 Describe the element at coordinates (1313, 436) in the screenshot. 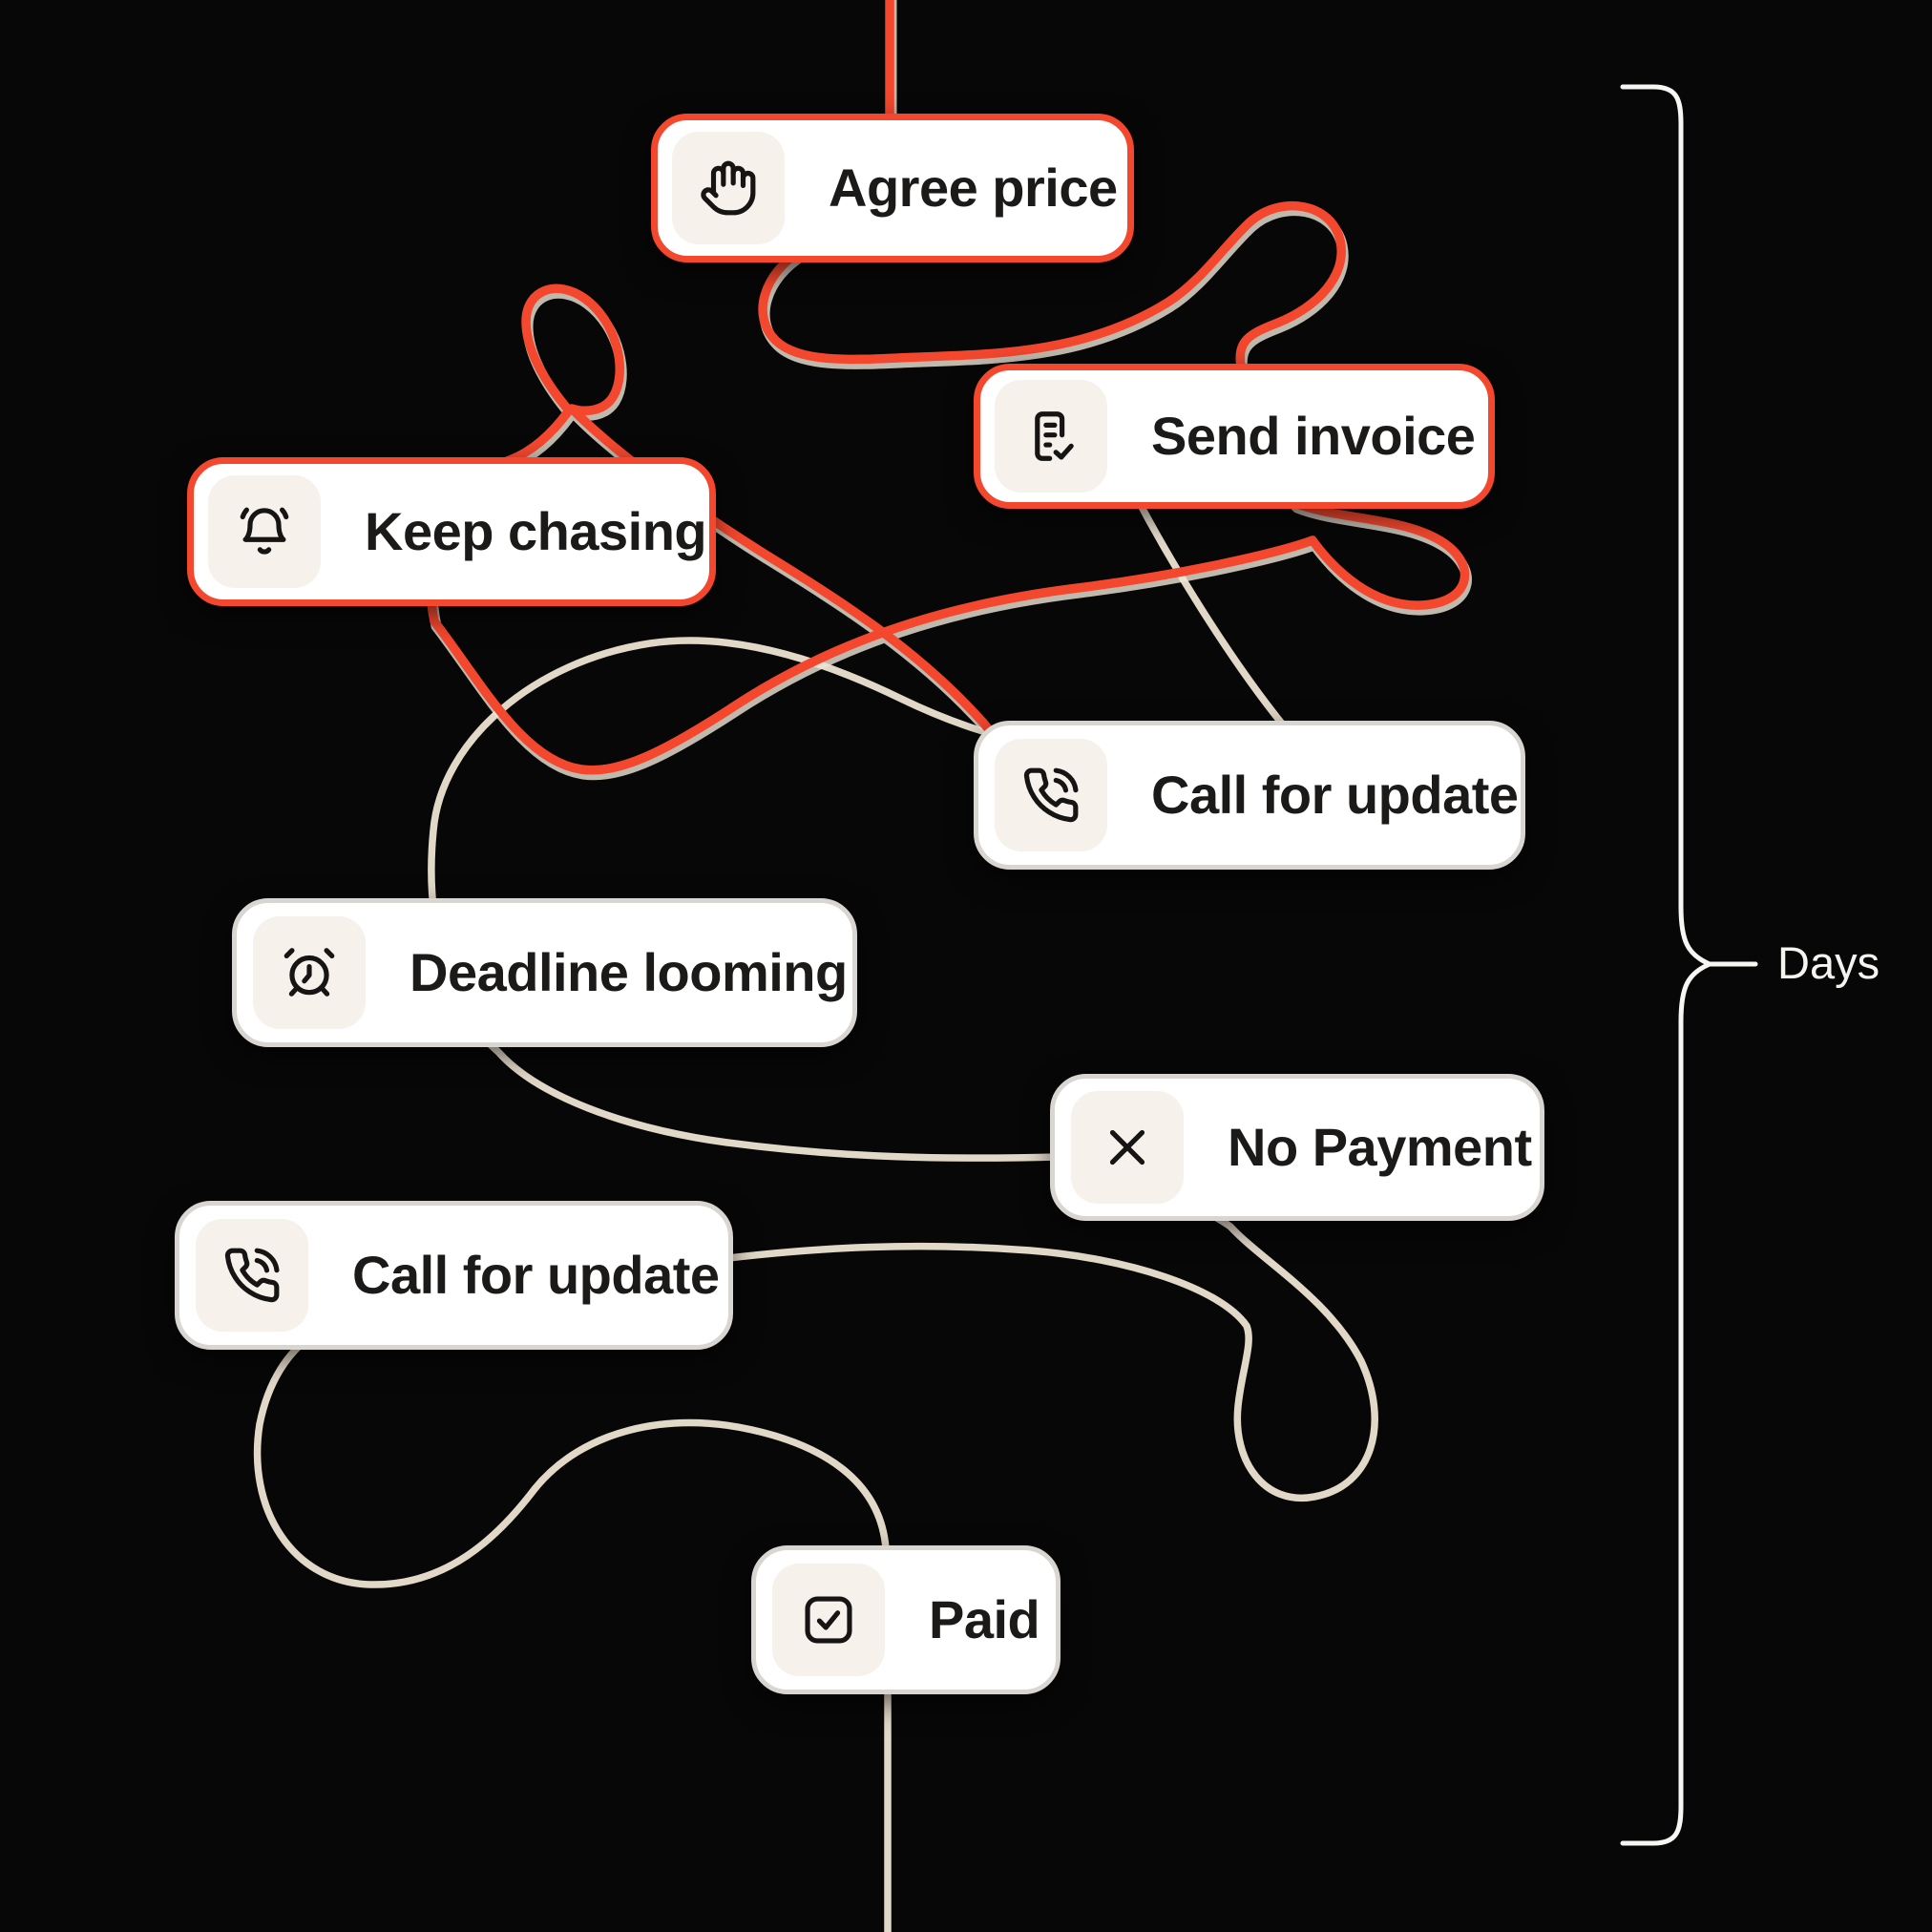

I see `card-label: Send invoice` at that location.